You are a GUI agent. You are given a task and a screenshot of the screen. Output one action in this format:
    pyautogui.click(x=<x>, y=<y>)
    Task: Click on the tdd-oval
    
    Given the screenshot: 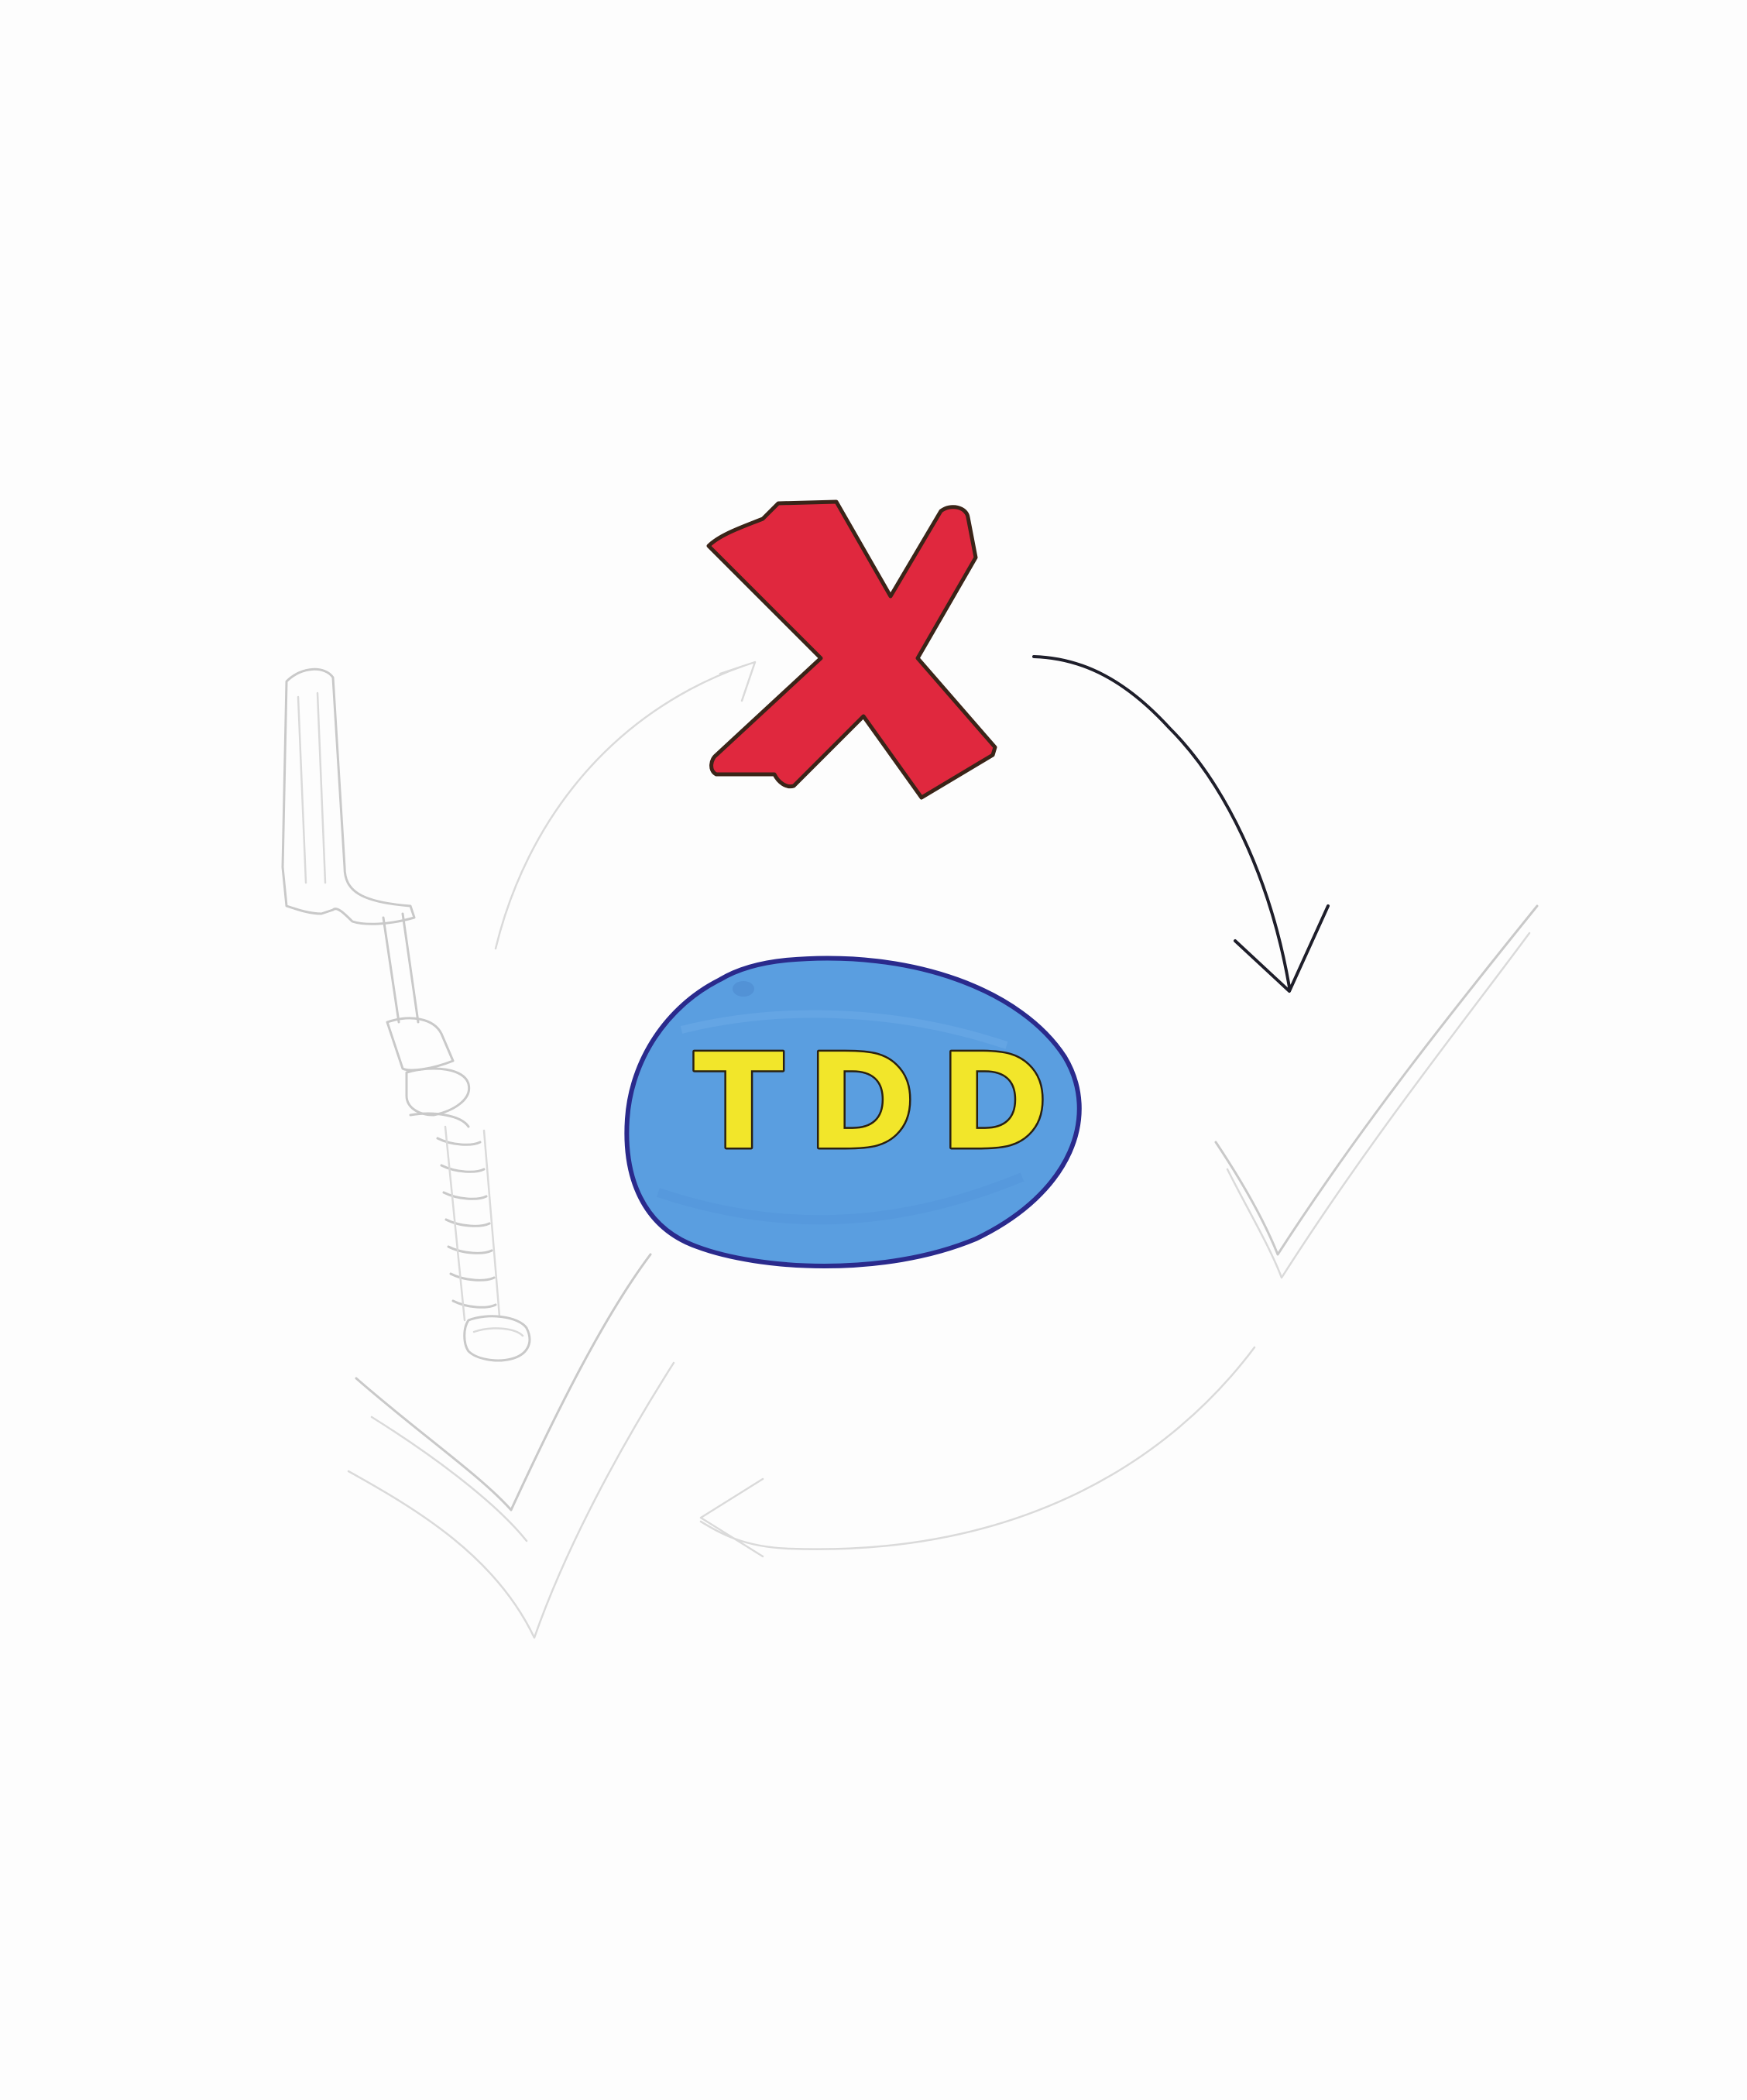 What is the action you would take?
    pyautogui.click(x=853, y=1112)
    